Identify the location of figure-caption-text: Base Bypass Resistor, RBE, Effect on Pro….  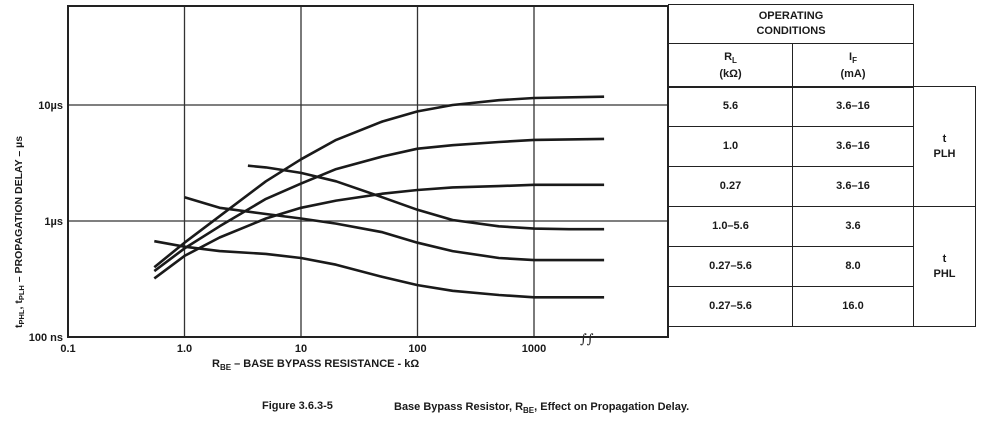
(542, 408).